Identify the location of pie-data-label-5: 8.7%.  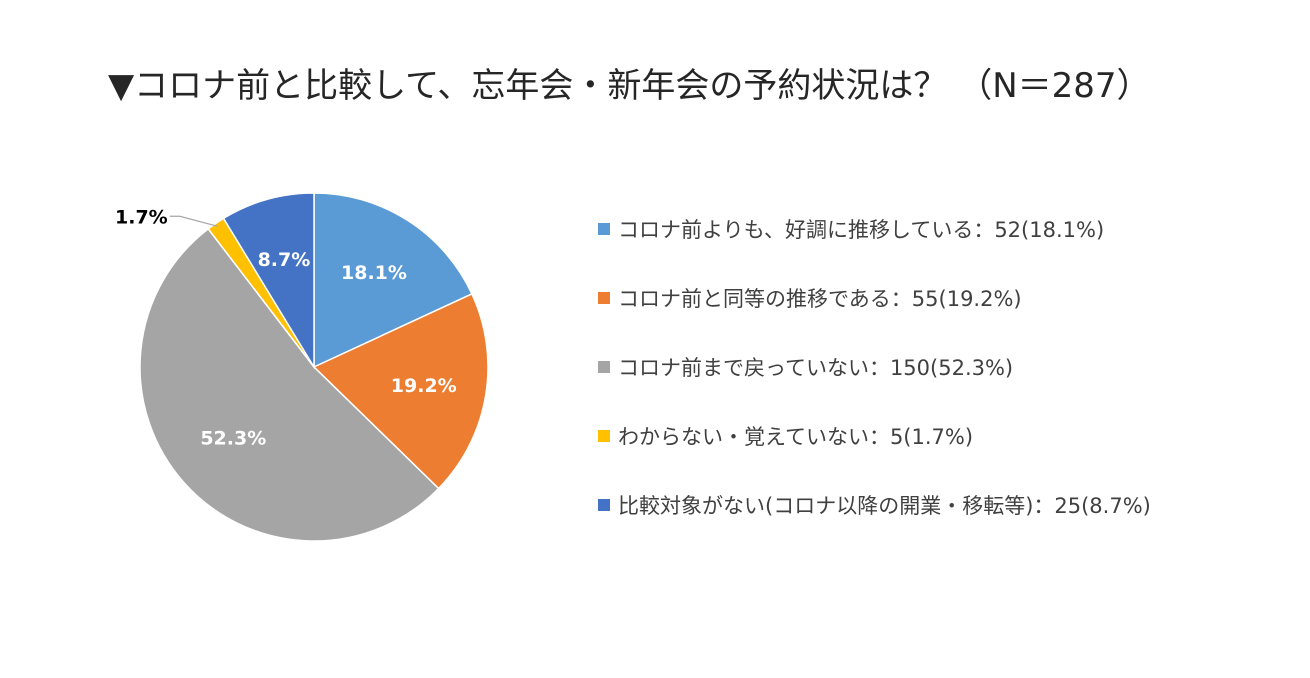
(284, 260).